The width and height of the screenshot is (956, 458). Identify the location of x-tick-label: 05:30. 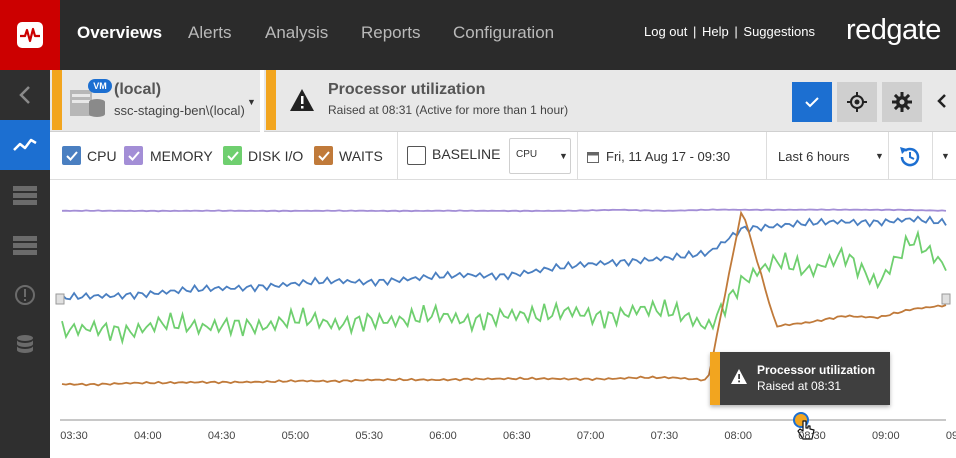
(369, 436).